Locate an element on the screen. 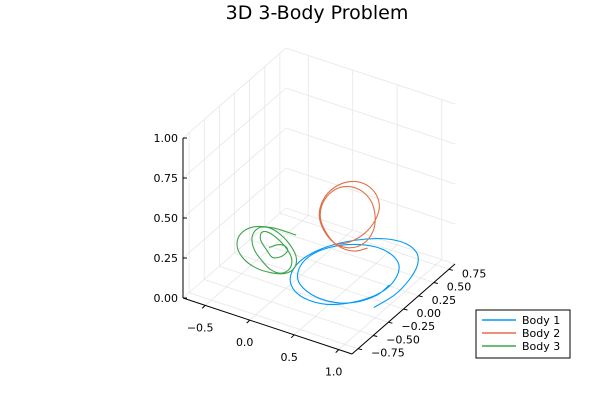 The image size is (600, 400). z-tick-label: 0.50 is located at coordinates (166, 218).